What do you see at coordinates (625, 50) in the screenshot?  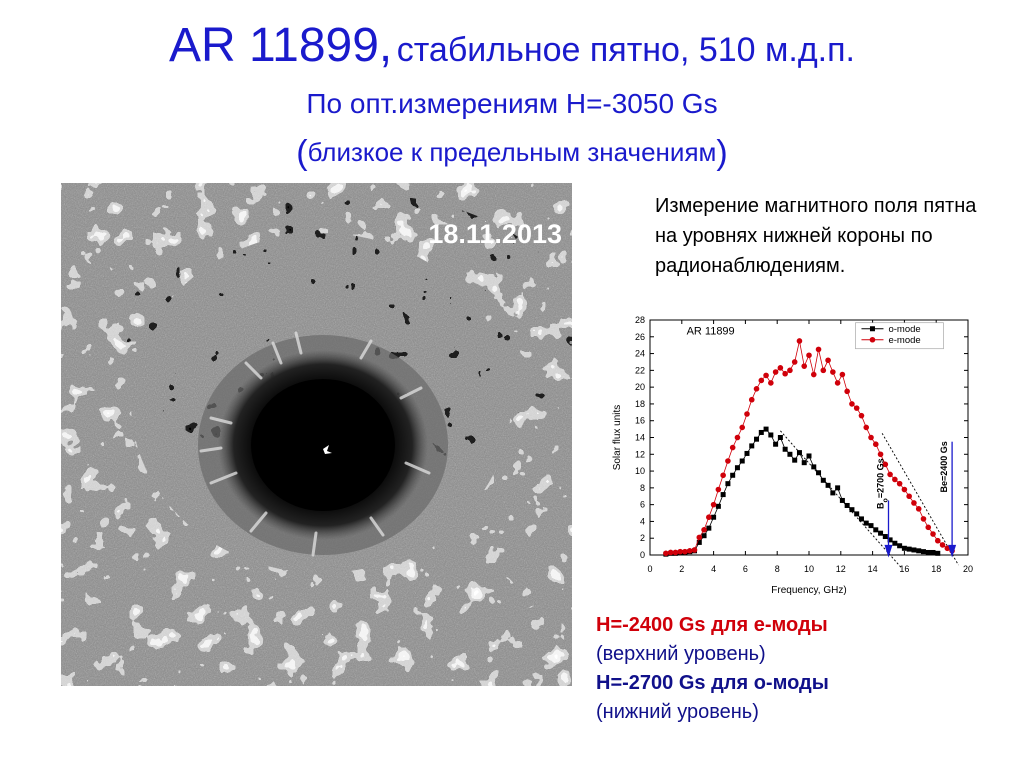 I see `title-subtitle: стабильное пятно, 510 м.д.п.` at bounding box center [625, 50].